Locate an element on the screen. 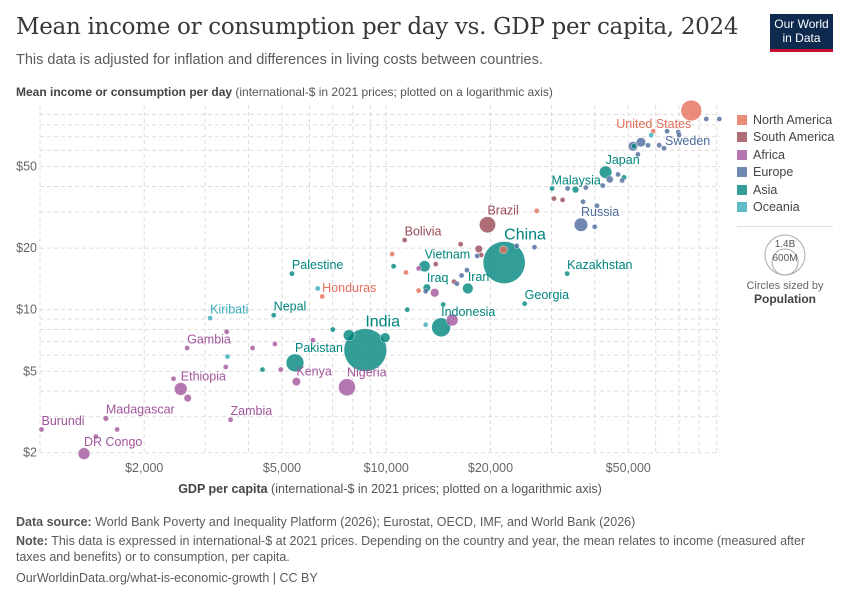 The image size is (850, 600). legend-item: North America is located at coordinates (785, 120).